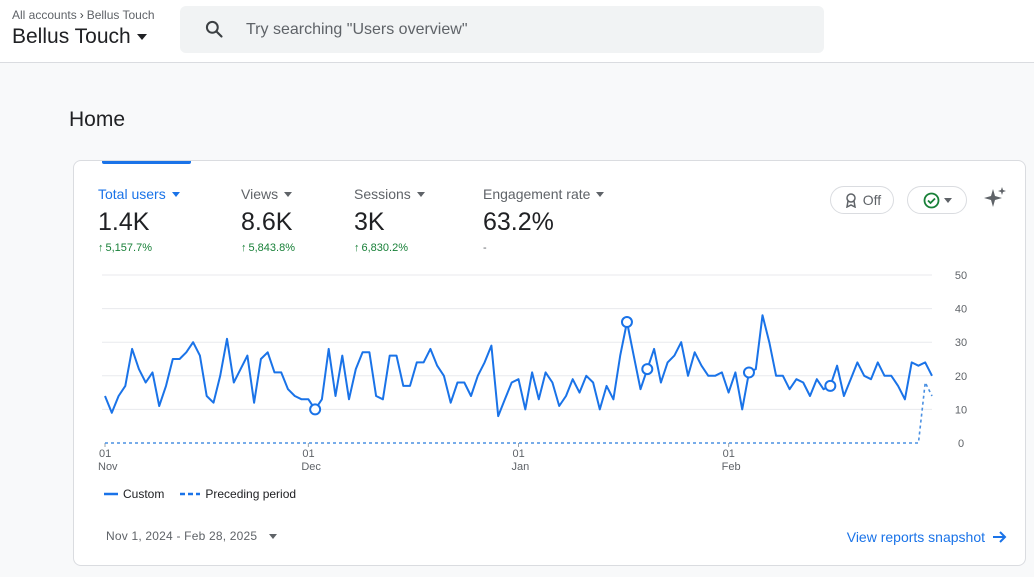  Describe the element at coordinates (190, 494) in the screenshot. I see `dashed-line-icon` at that location.